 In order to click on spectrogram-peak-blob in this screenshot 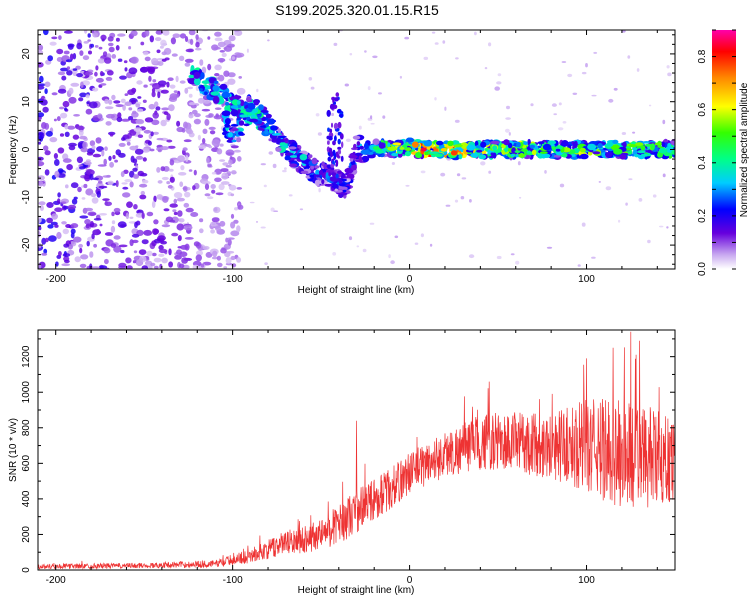, I will do `click(423, 149)`.